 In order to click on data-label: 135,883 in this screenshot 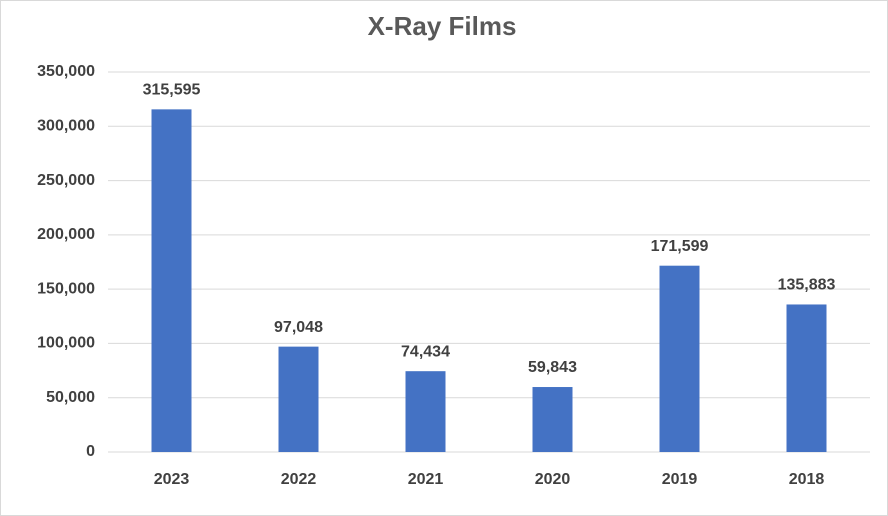, I will do `click(807, 285)`.